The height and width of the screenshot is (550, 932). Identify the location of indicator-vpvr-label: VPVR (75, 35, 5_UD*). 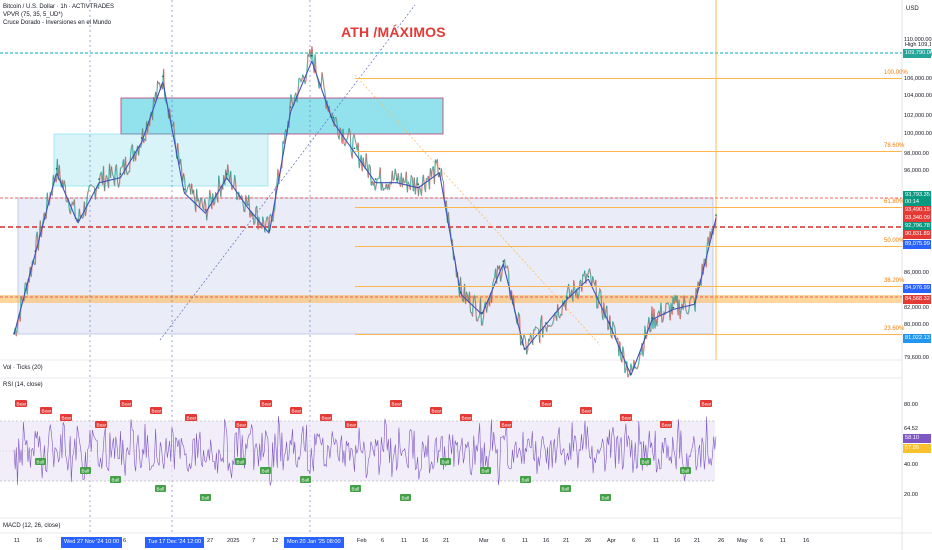
(33, 15).